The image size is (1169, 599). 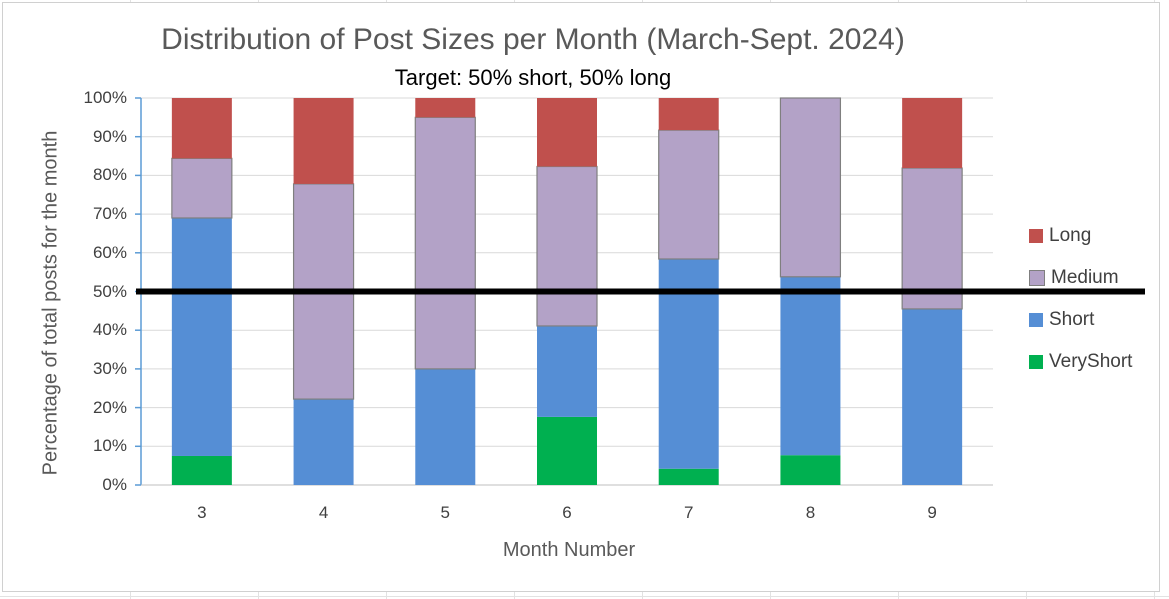 I want to click on y-tick-label: 0%, so click(x=114, y=484).